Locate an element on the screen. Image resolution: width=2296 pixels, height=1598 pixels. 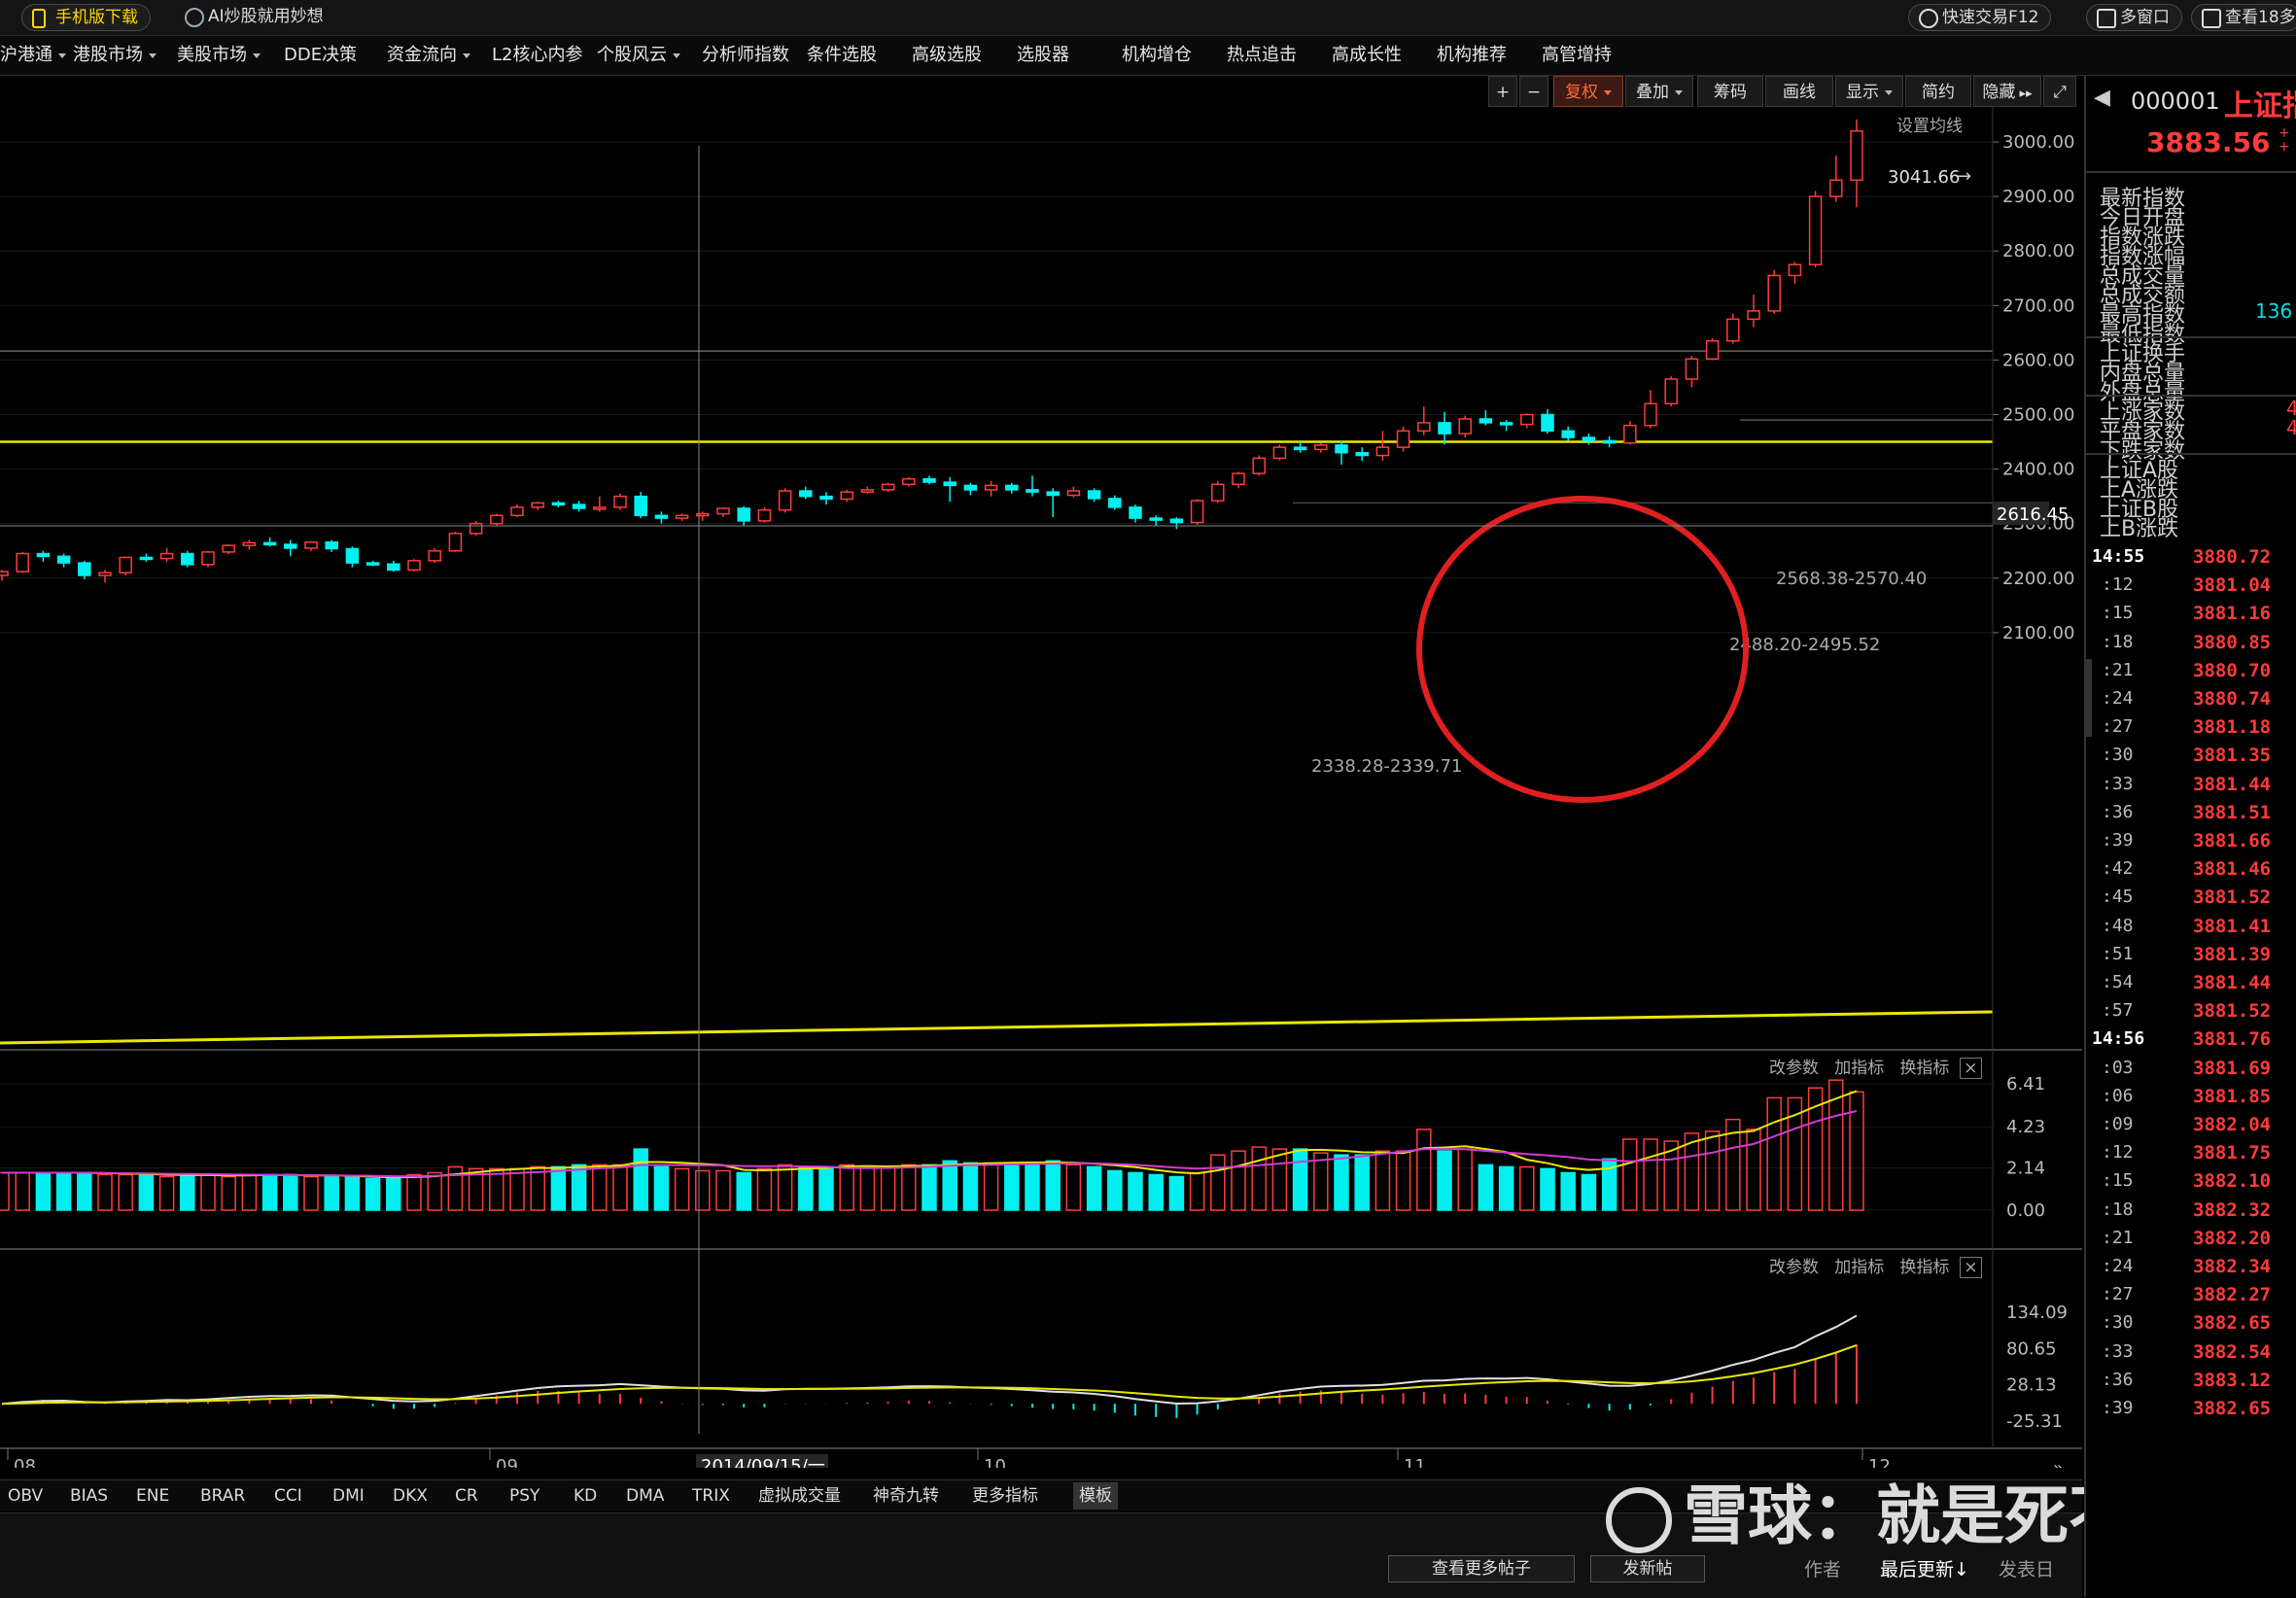
tick-value: 3882.32 is located at coordinates (2232, 1209).